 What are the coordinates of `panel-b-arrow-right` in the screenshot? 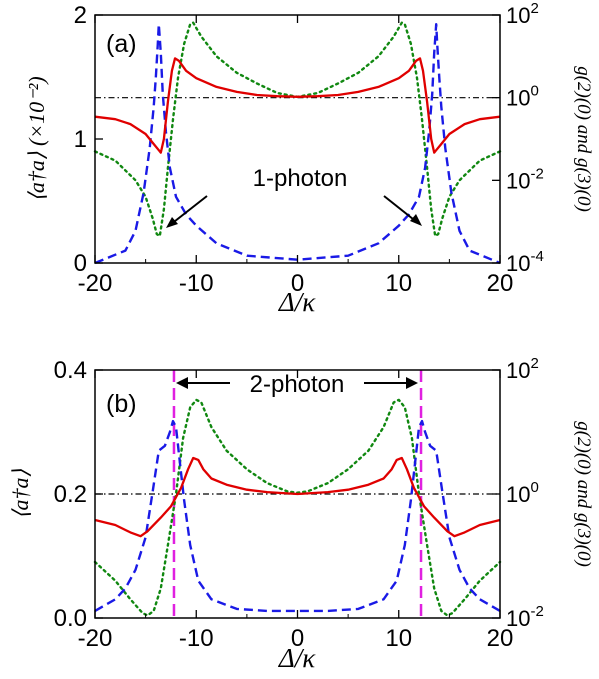 It's located at (391, 383).